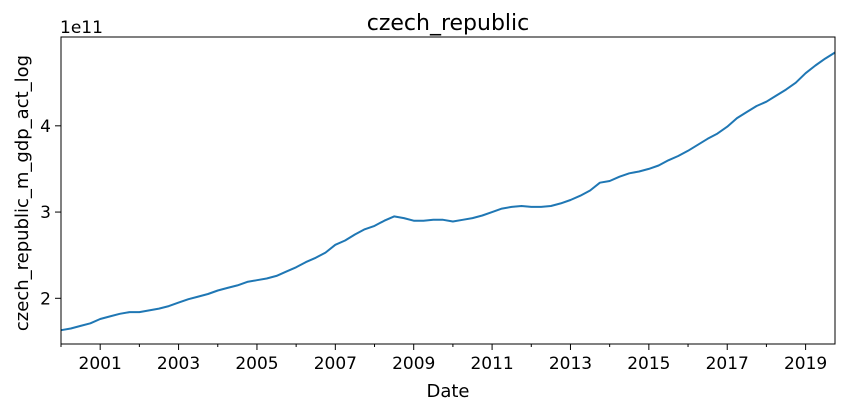 The width and height of the screenshot is (844, 410). What do you see at coordinates (491, 364) in the screenshot?
I see `x-tick-label: 2011` at bounding box center [491, 364].